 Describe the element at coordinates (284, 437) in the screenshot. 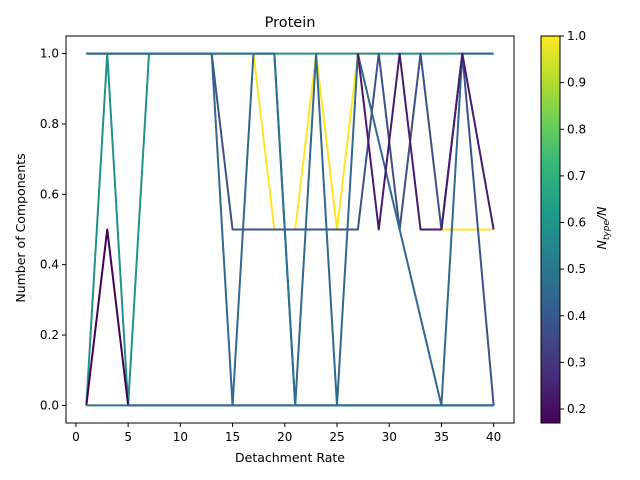

I see `x-tick-label: 20` at that location.